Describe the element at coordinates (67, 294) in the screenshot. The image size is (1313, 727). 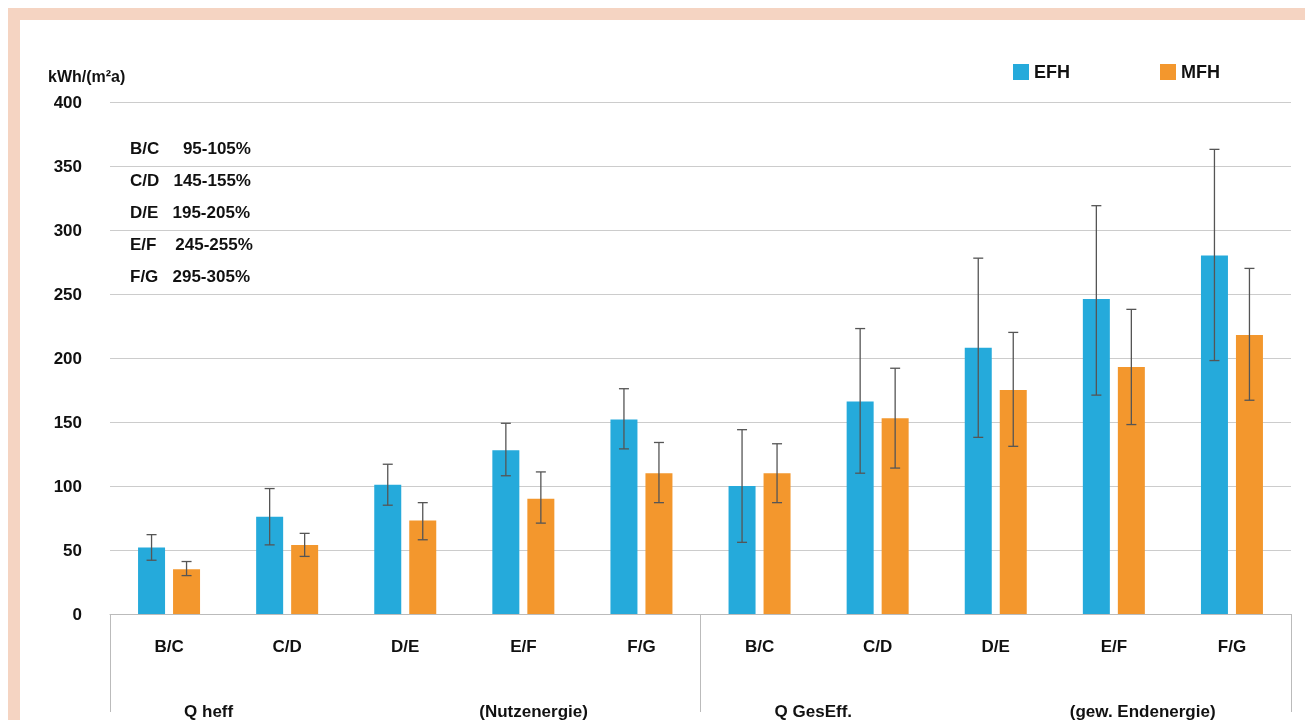
I see `y-tick-label: 250` at that location.